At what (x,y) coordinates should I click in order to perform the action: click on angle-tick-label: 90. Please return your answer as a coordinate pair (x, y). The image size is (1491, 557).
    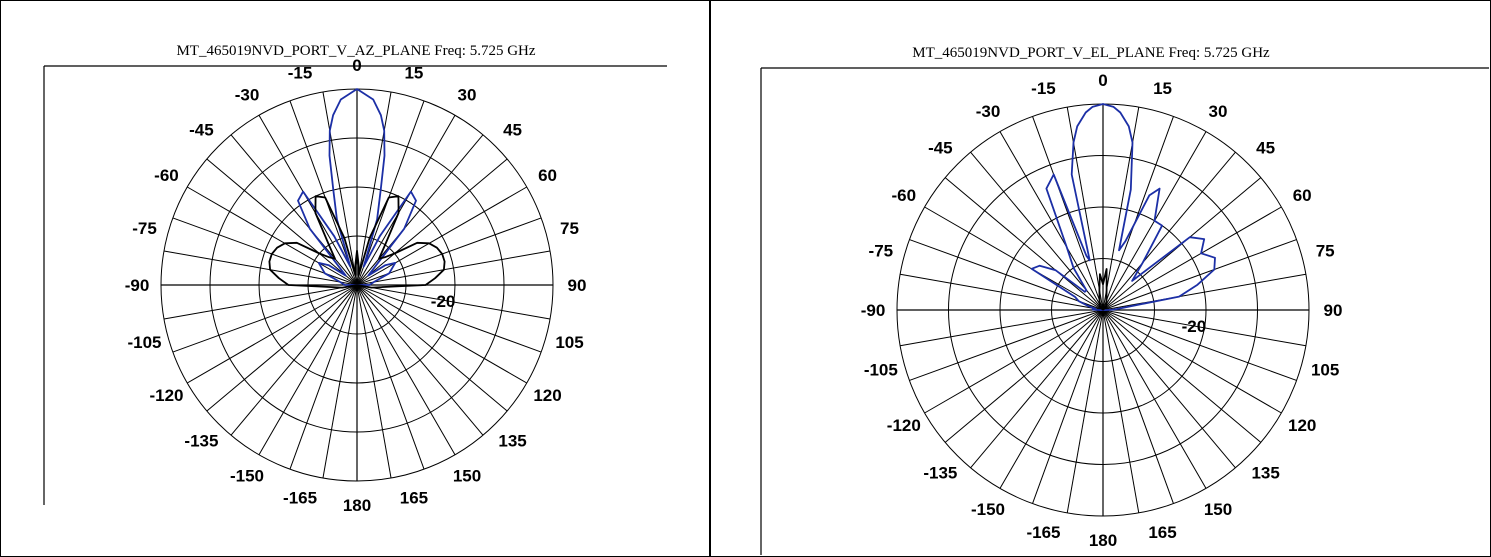
    Looking at the image, I should click on (577, 285).